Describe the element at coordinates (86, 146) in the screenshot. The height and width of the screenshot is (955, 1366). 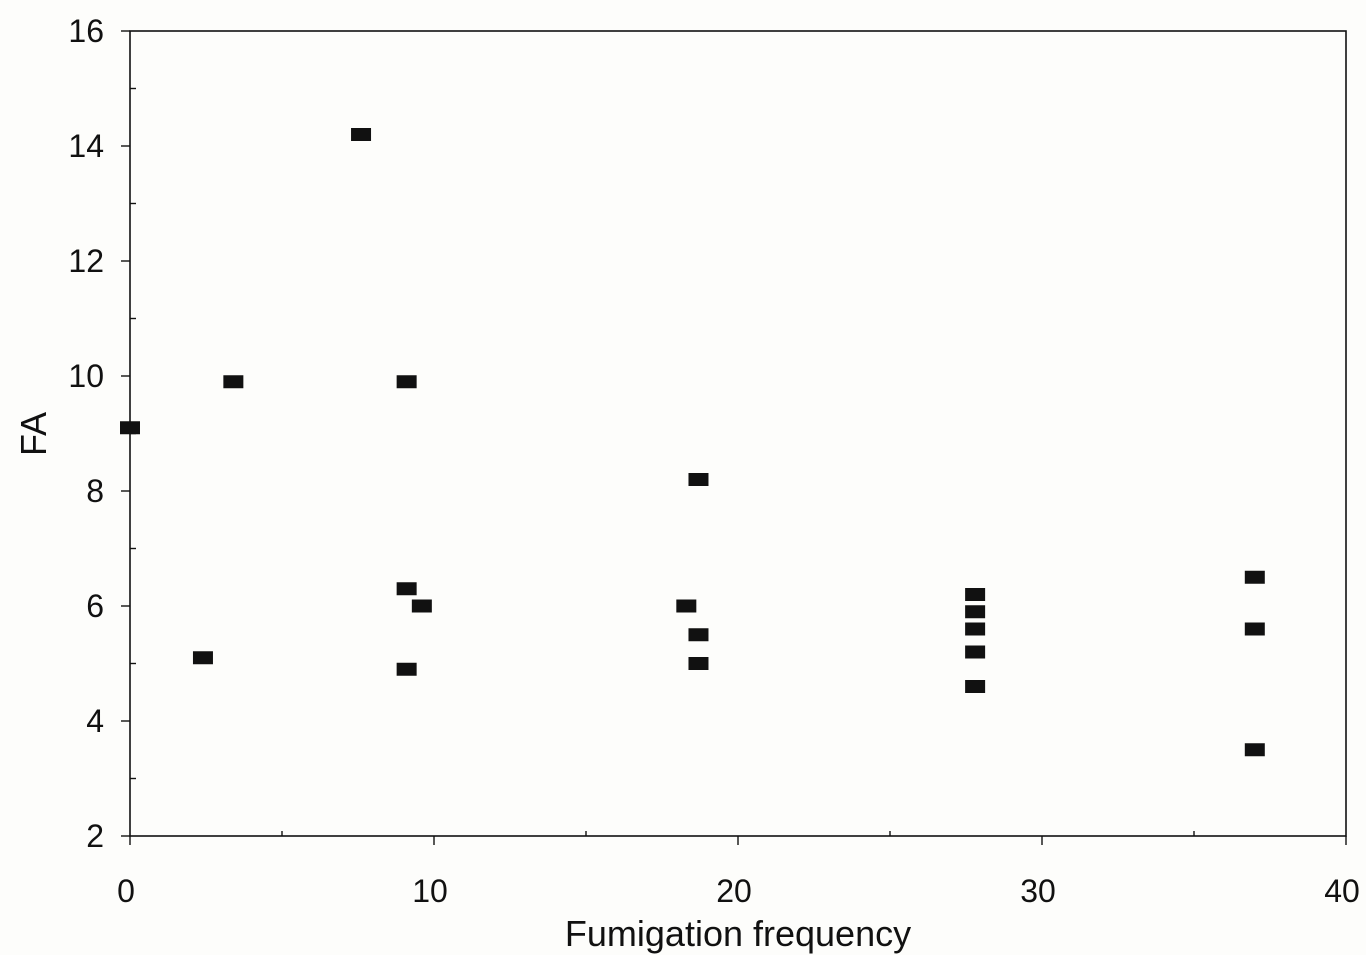
I see `y-tick-label: 14` at that location.